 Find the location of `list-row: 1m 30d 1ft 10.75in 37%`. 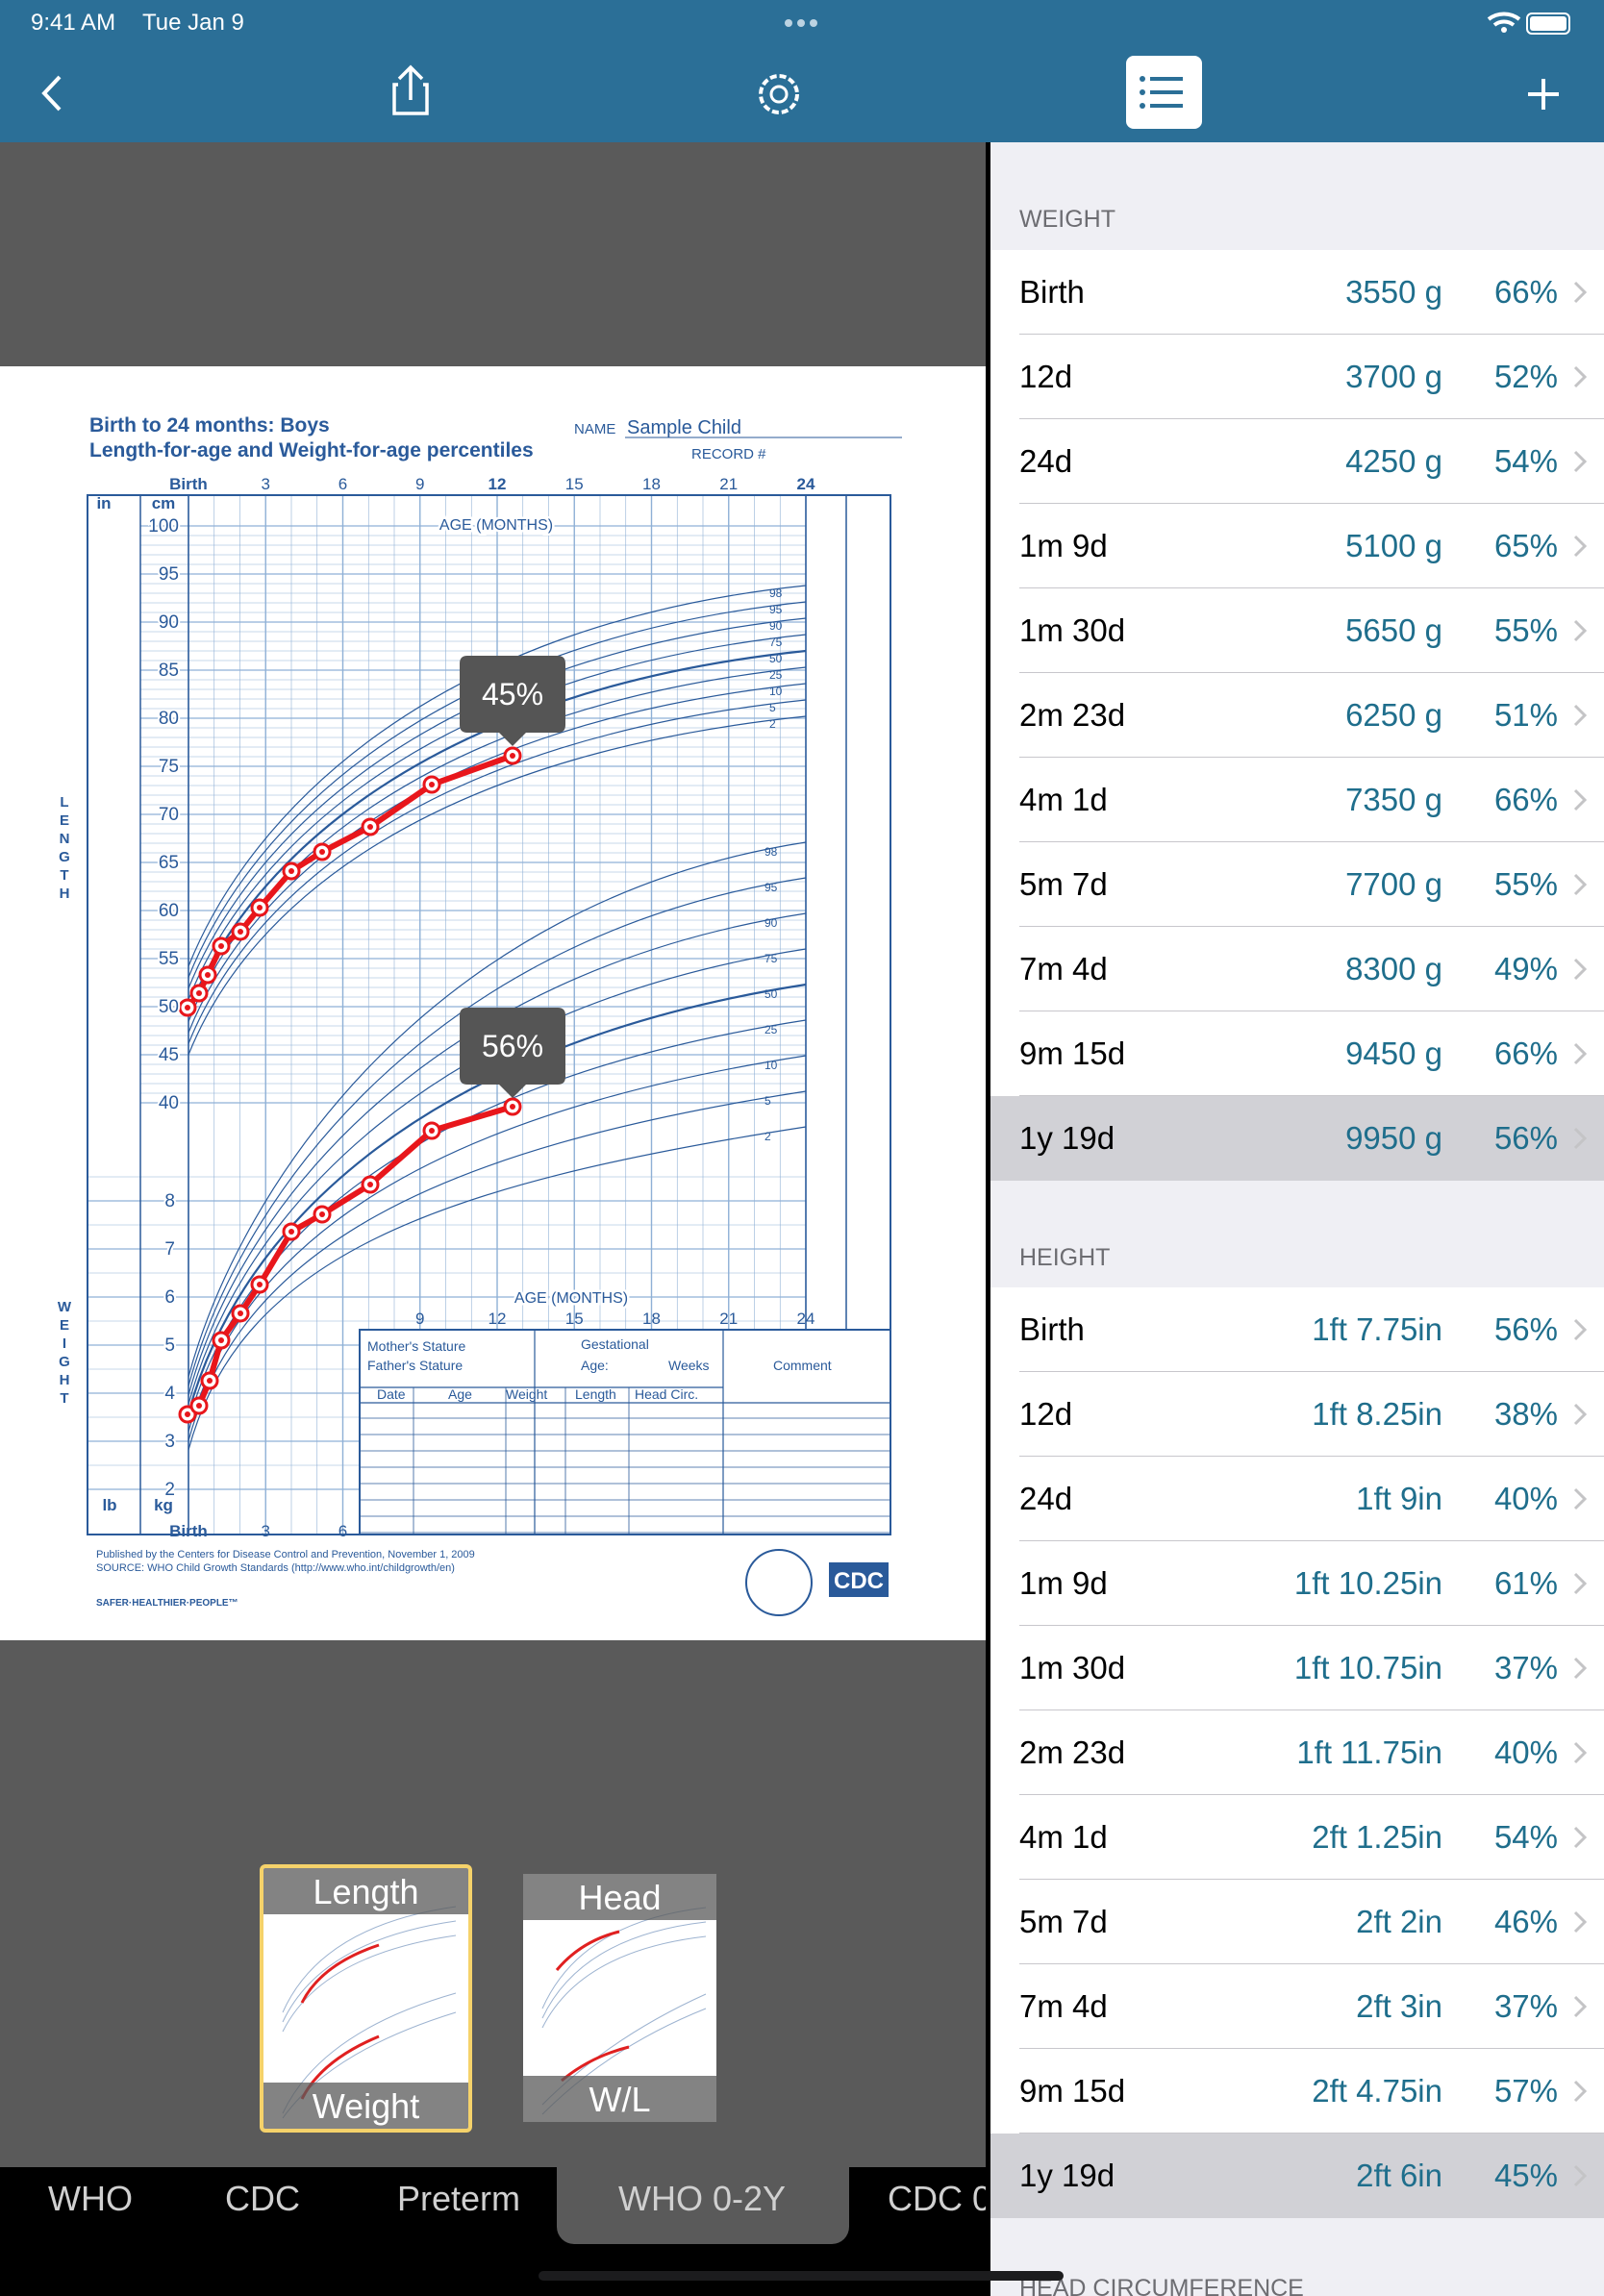

list-row: 1m 30d 1ft 10.75in 37% is located at coordinates (1297, 1668).